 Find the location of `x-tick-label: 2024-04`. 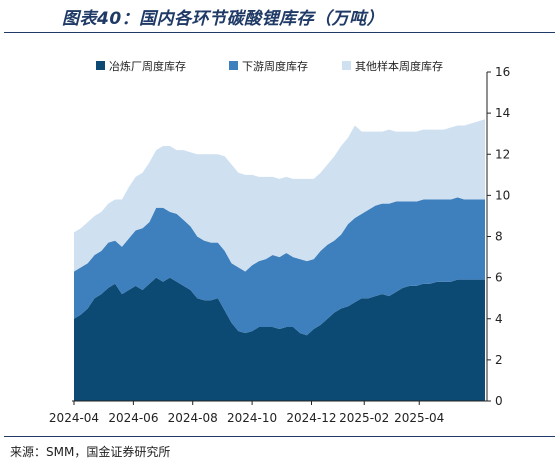

x-tick-label: 2024-04 is located at coordinates (74, 418).